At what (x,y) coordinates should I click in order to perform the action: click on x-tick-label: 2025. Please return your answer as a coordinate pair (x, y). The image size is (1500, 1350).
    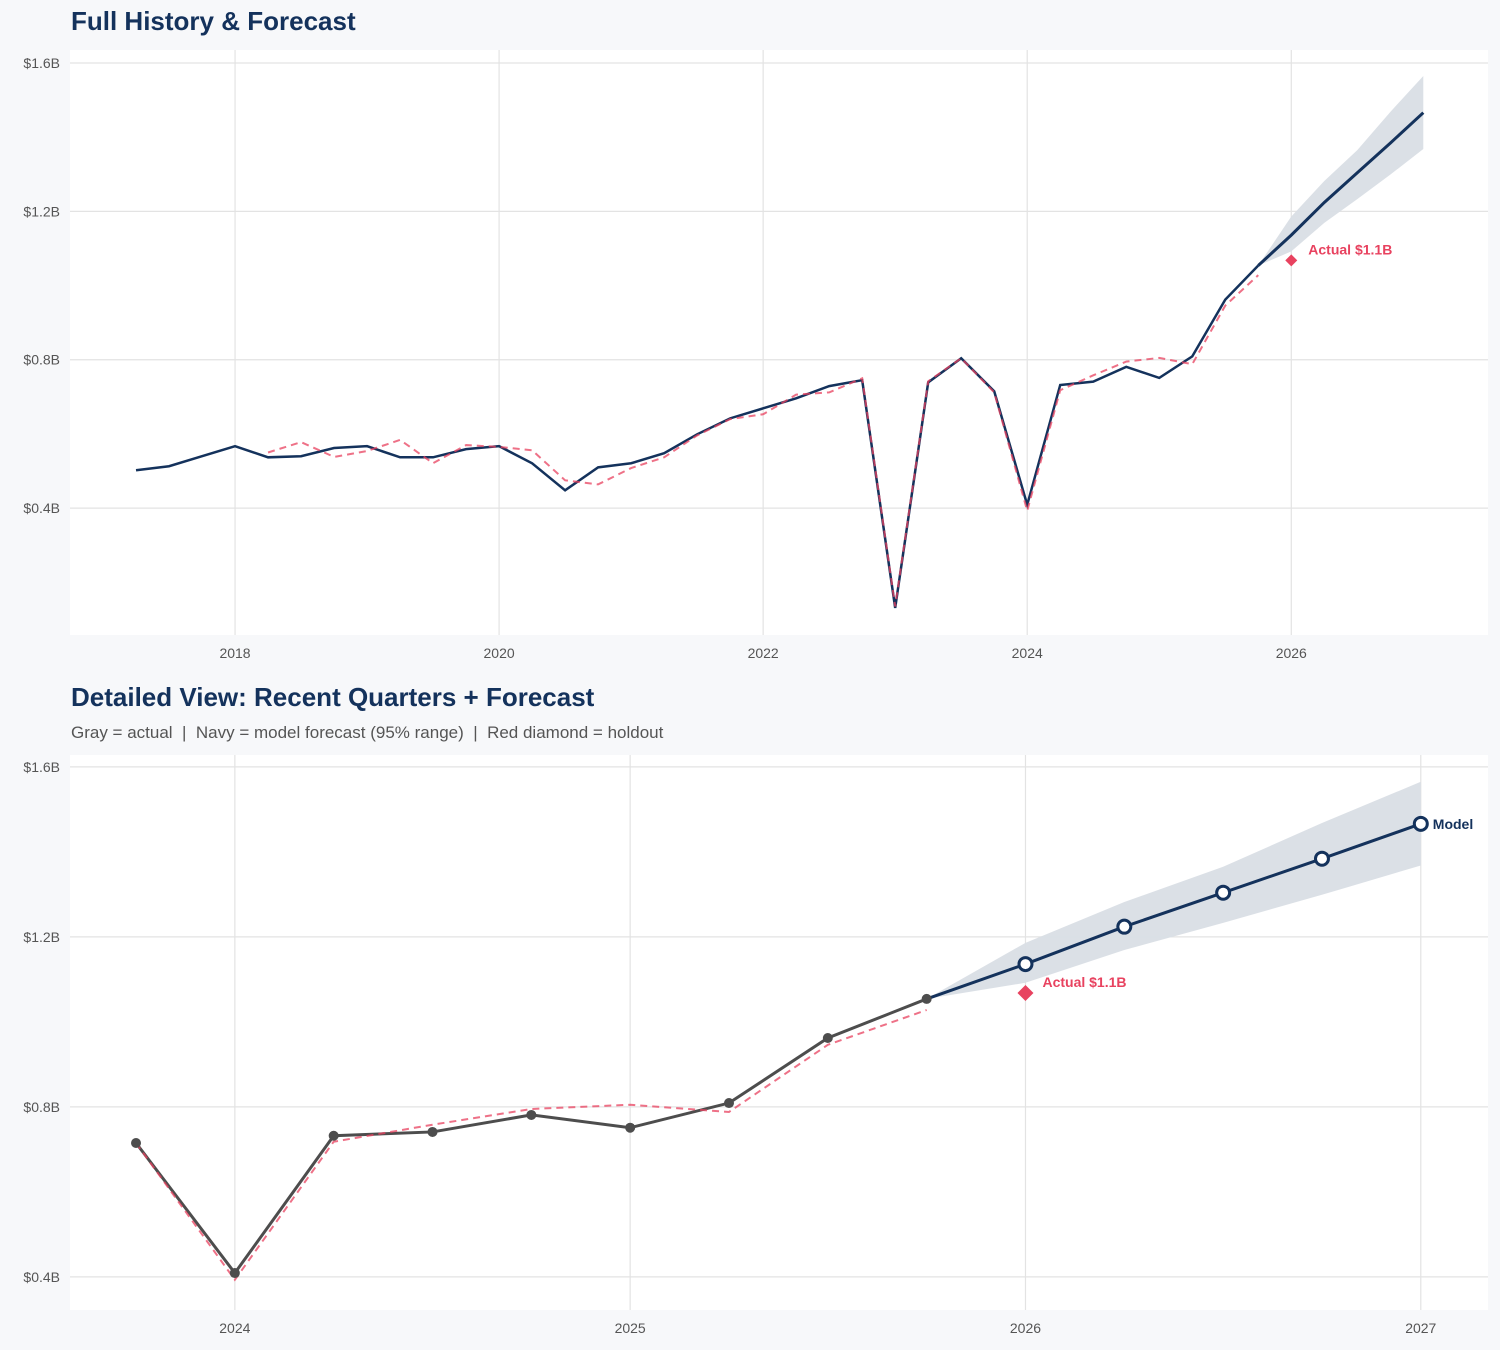
    Looking at the image, I should click on (630, 1328).